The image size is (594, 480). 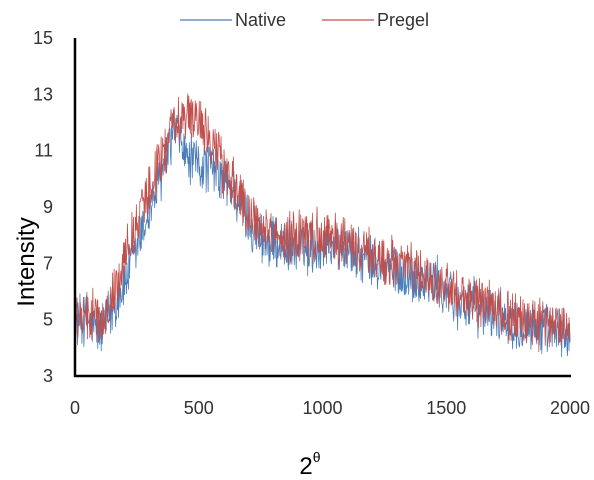 What do you see at coordinates (43, 38) in the screenshot?
I see `y-tick-label: 15` at bounding box center [43, 38].